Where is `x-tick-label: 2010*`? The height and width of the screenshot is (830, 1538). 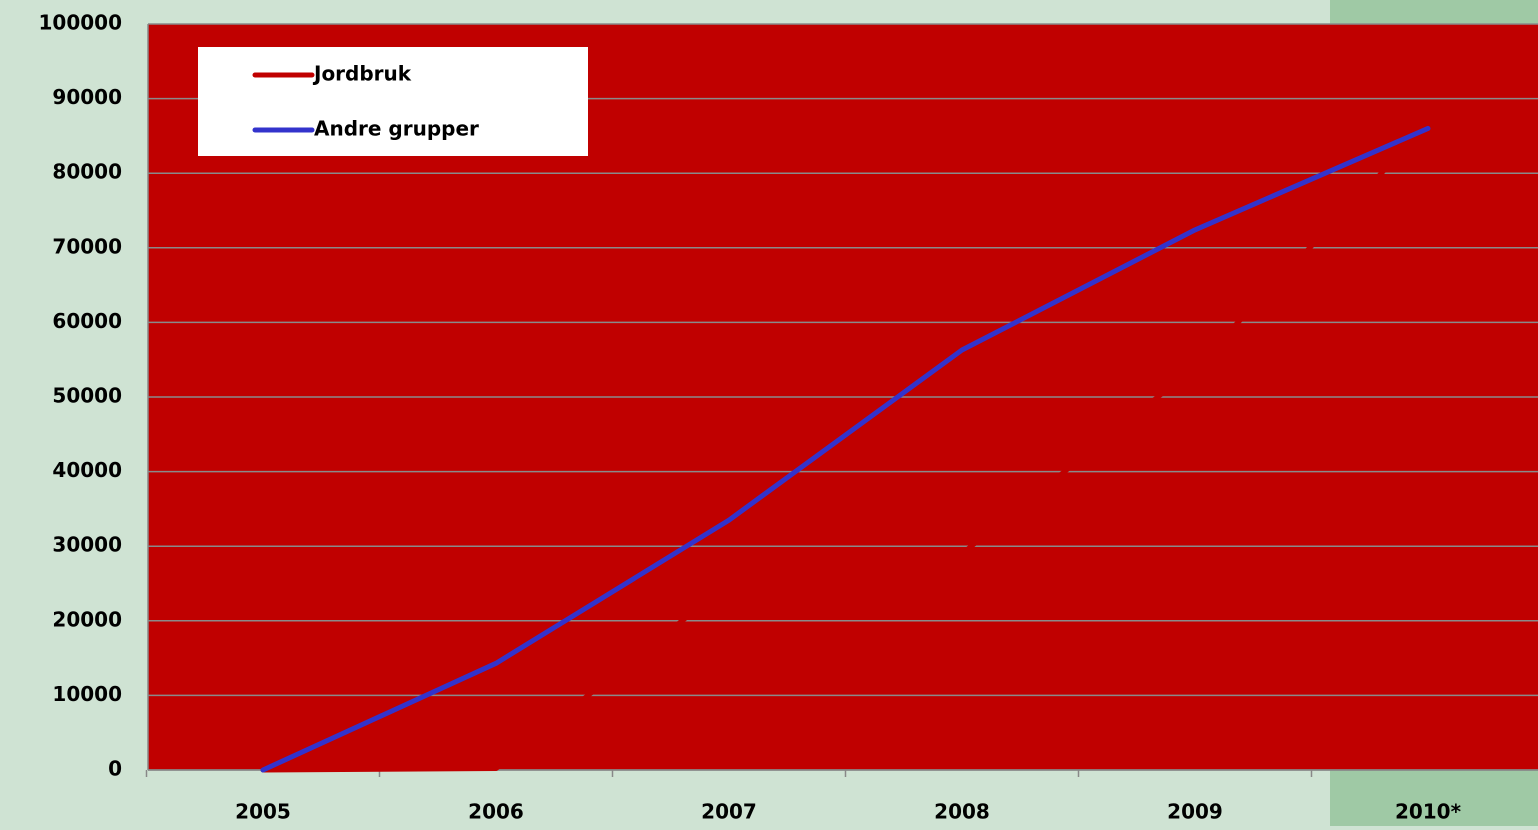
x-tick-label: 2010* is located at coordinates (1428, 812).